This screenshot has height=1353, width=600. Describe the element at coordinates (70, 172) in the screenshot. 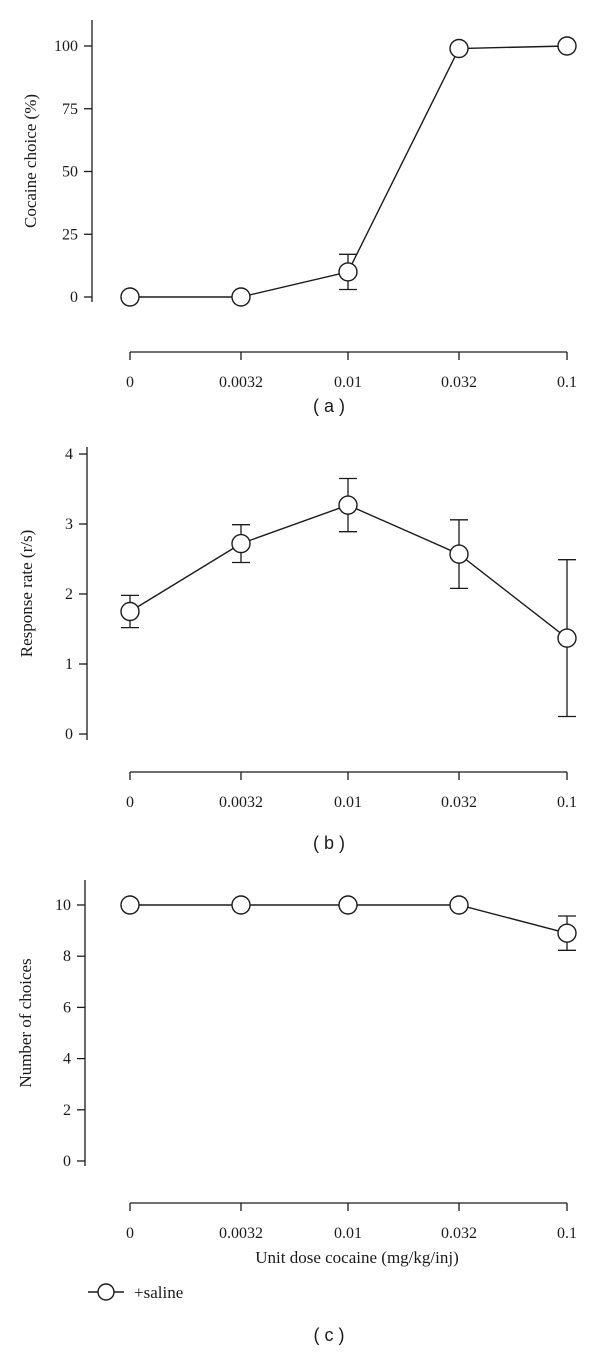

I see `y-tick-label: 50` at that location.